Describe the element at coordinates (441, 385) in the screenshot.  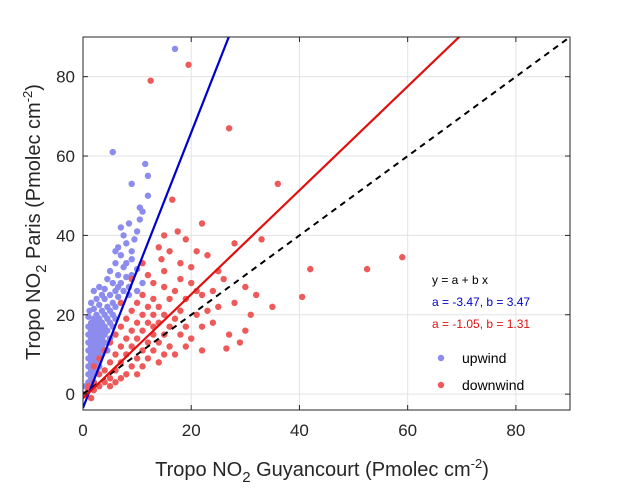
I see `legend-marker-downwind` at that location.